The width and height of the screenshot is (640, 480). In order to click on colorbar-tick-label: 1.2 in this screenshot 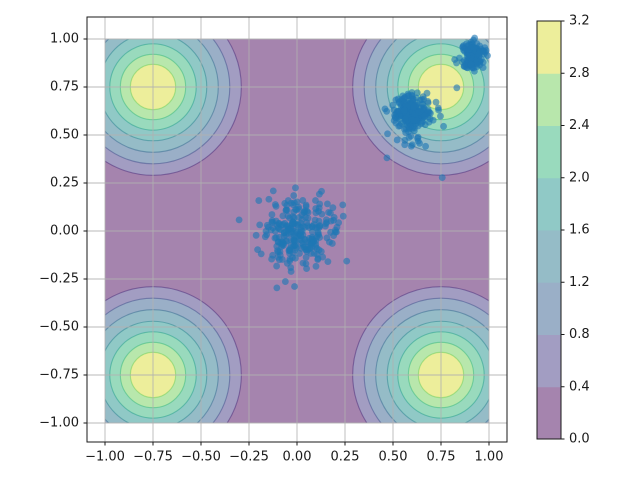, I will do `click(579, 282)`.